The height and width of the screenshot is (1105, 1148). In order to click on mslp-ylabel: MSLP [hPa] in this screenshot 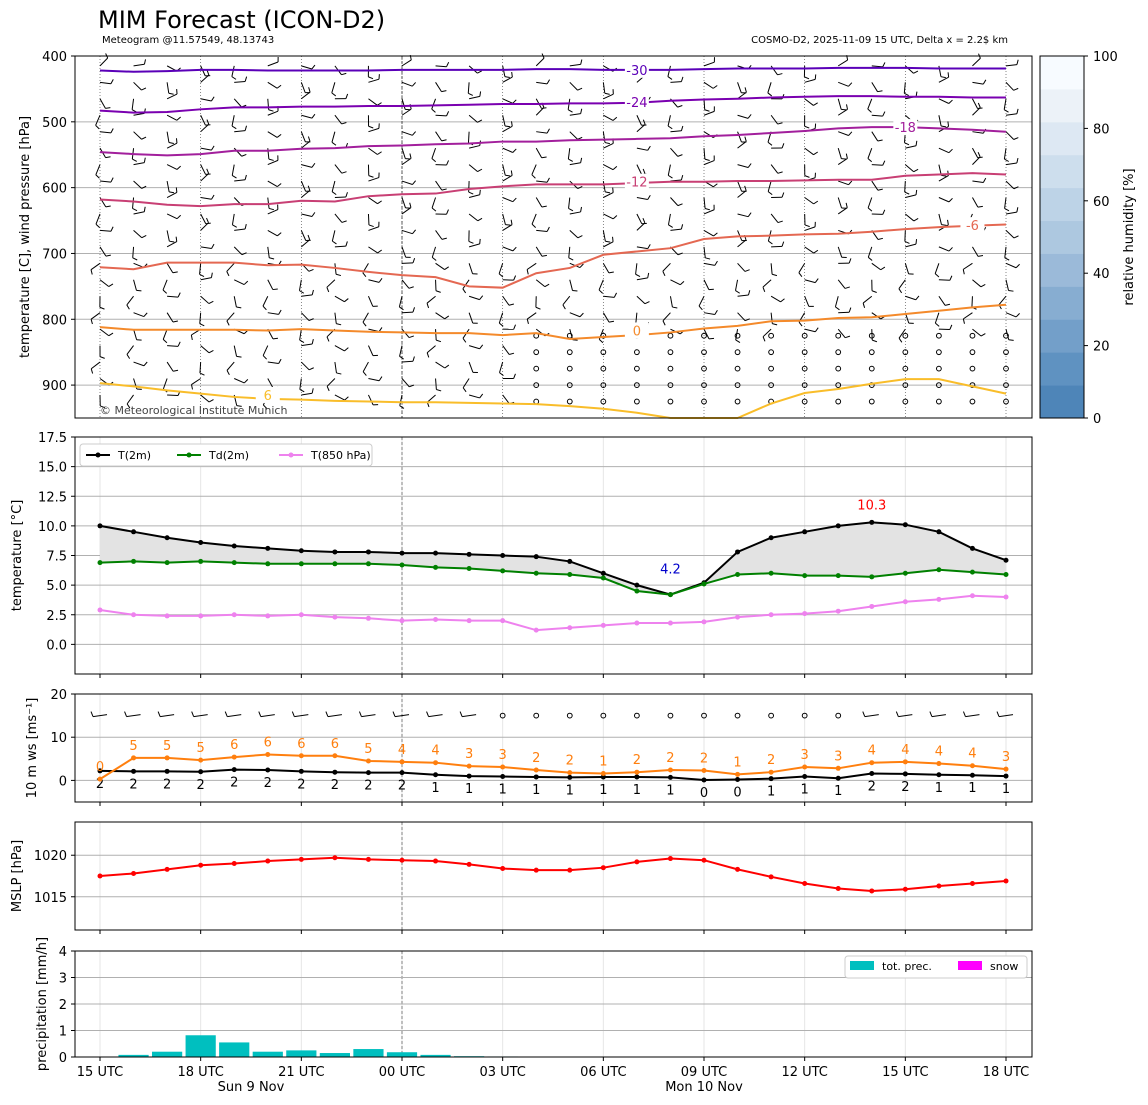, I will do `click(17, 876)`.